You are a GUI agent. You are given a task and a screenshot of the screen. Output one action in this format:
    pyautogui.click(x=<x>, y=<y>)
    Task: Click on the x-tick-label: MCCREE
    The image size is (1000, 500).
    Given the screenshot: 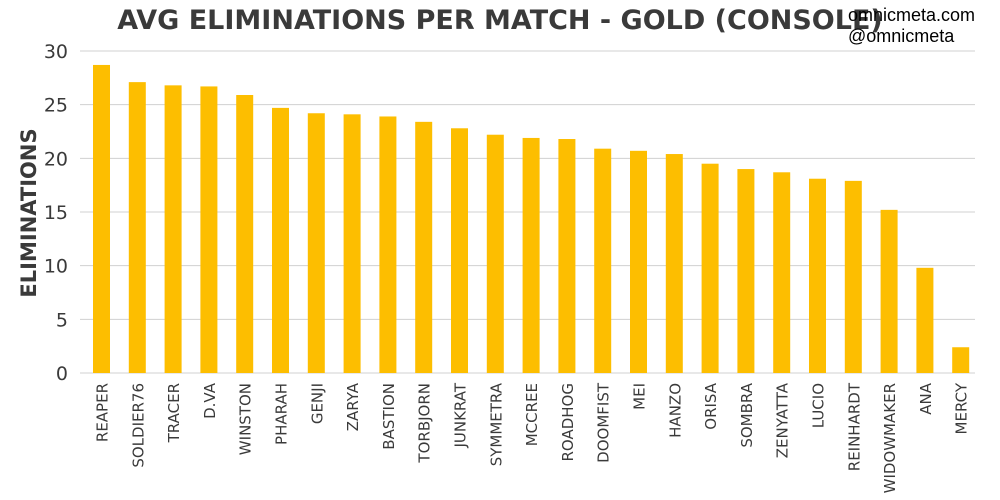 What is the action you would take?
    pyautogui.click(x=532, y=414)
    